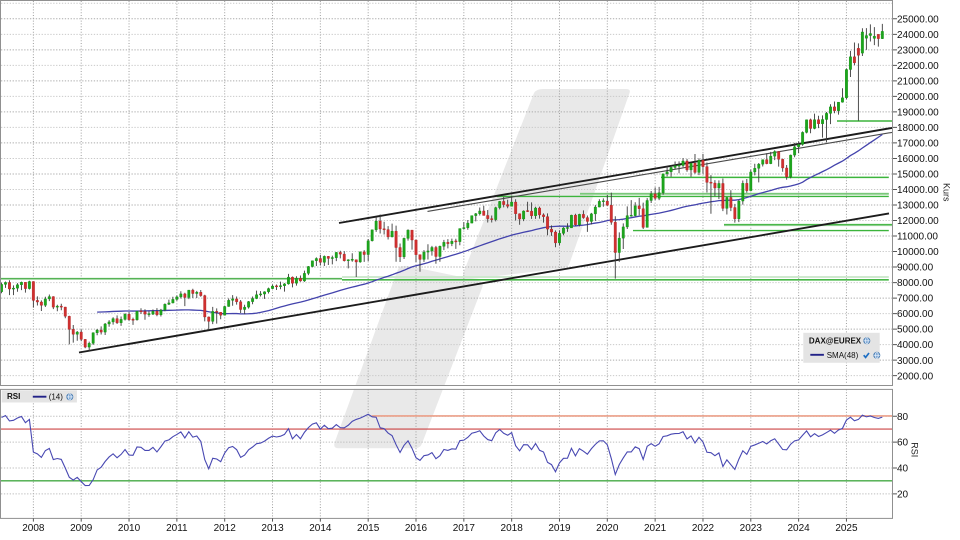  Describe the element at coordinates (903, 494) in the screenshot. I see `svg-text: 20` at that location.